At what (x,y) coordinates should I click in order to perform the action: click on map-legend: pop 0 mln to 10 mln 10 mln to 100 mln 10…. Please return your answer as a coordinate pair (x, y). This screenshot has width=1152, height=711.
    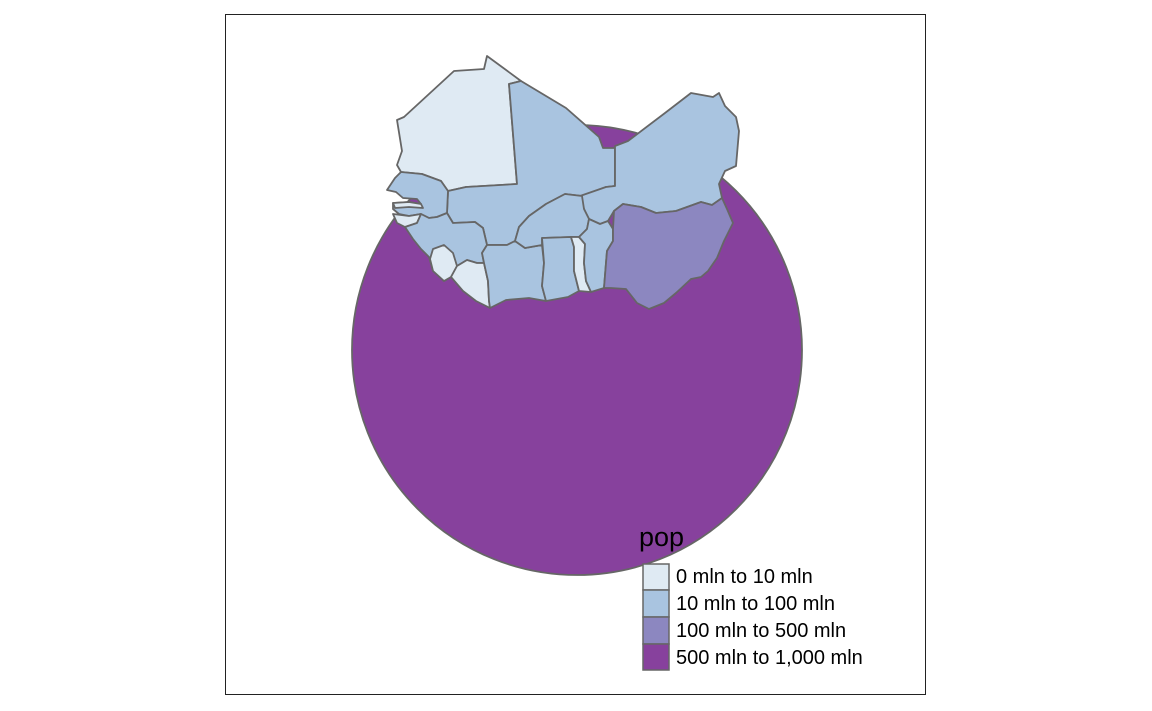
    Looking at the image, I should click on (751, 596).